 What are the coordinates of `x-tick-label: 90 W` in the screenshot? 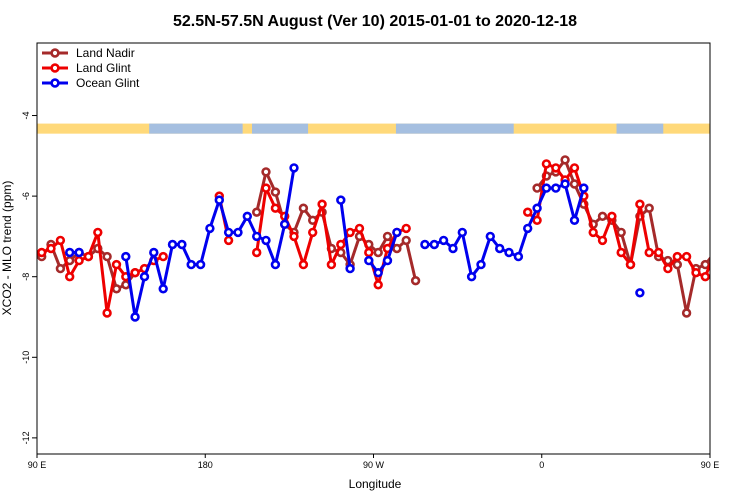 It's located at (374, 465).